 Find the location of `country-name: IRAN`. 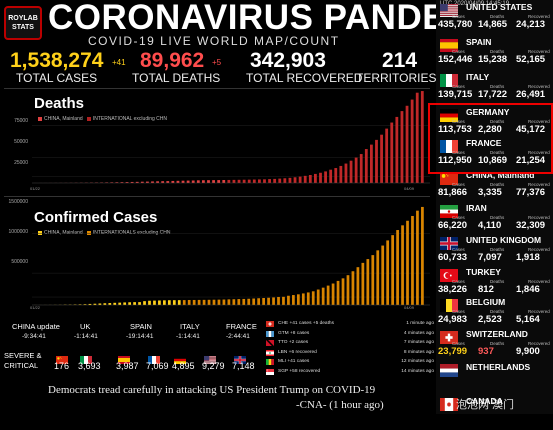

country-name: IRAN is located at coordinates (476, 208).